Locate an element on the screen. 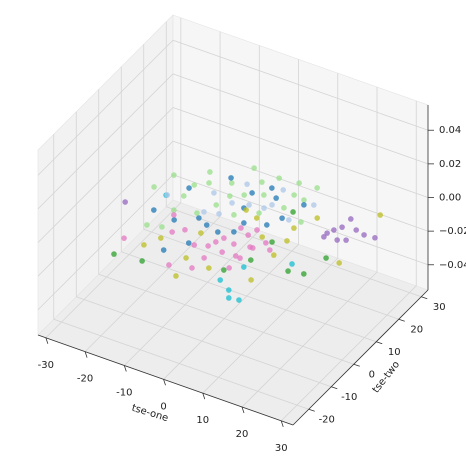 The image size is (466, 463). x-tick-label: 0 is located at coordinates (163, 406).